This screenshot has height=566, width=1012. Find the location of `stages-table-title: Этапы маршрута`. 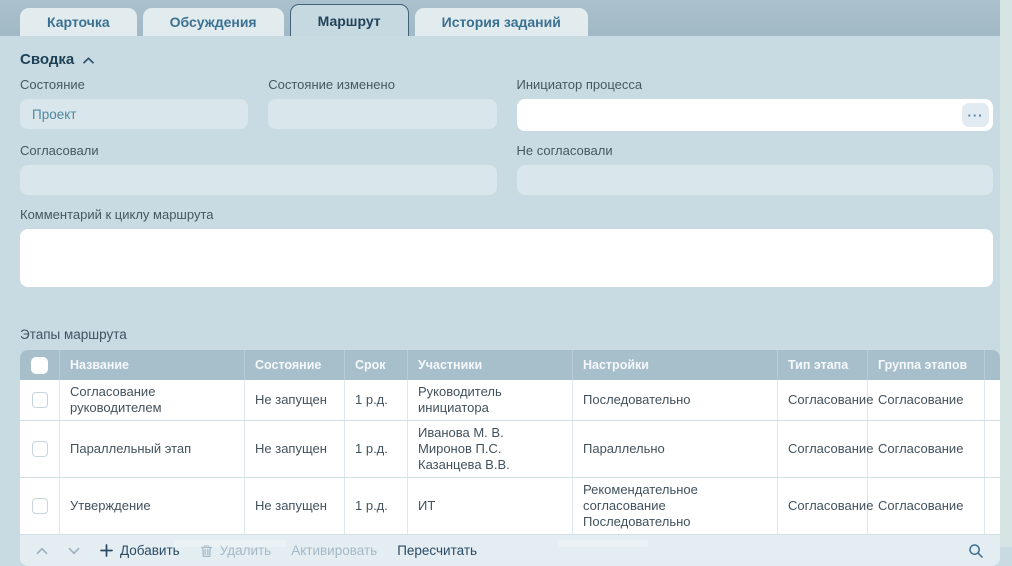

stages-table-title: Этапы маршрута is located at coordinates (73, 334).